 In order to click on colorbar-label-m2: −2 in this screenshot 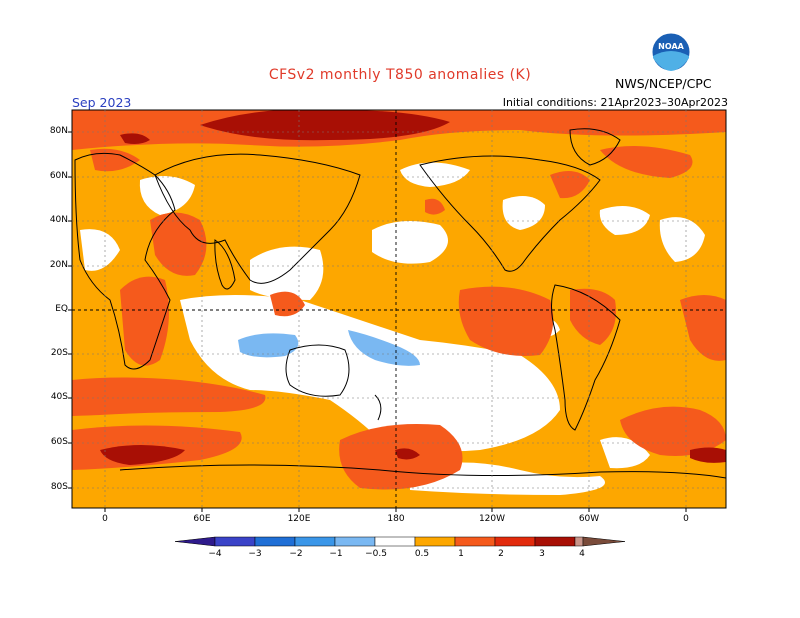, I will do `click(296, 554)`.